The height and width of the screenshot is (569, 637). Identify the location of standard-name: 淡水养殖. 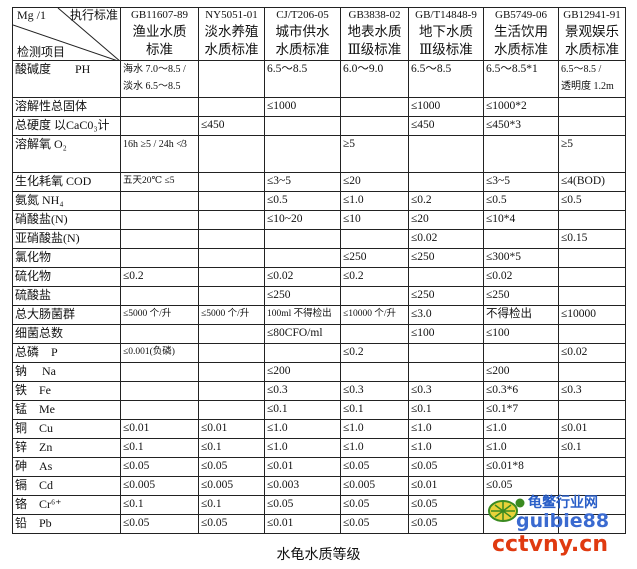
(231, 31).